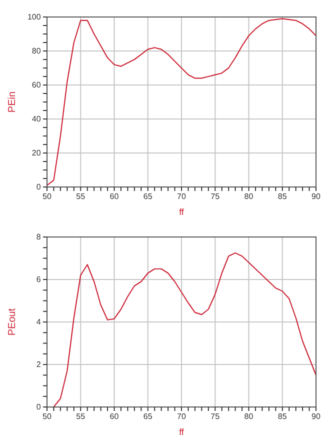  Describe the element at coordinates (39, 365) in the screenshot. I see `y-tick-label: 2` at that location.